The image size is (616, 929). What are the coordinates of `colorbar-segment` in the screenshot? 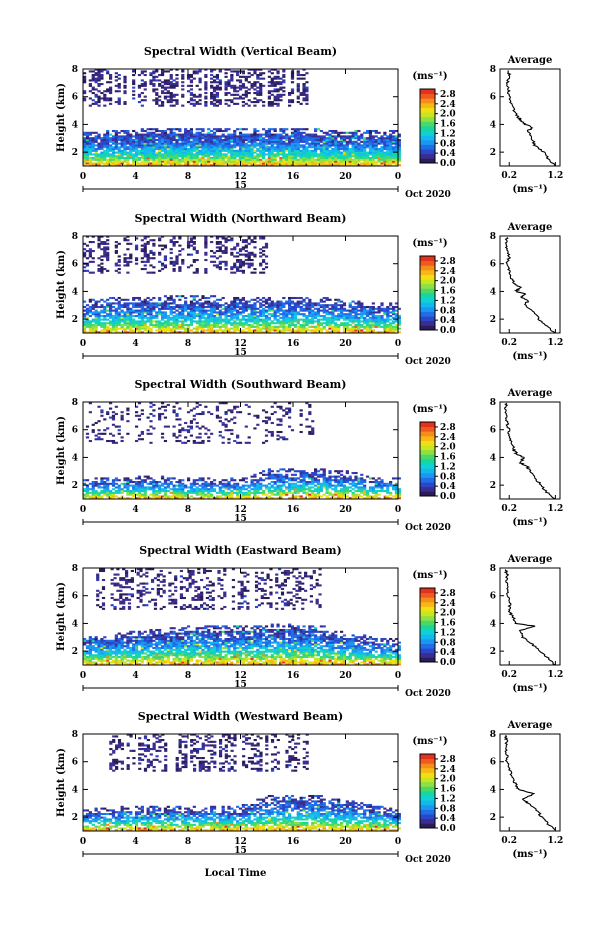 It's located at (427, 124).